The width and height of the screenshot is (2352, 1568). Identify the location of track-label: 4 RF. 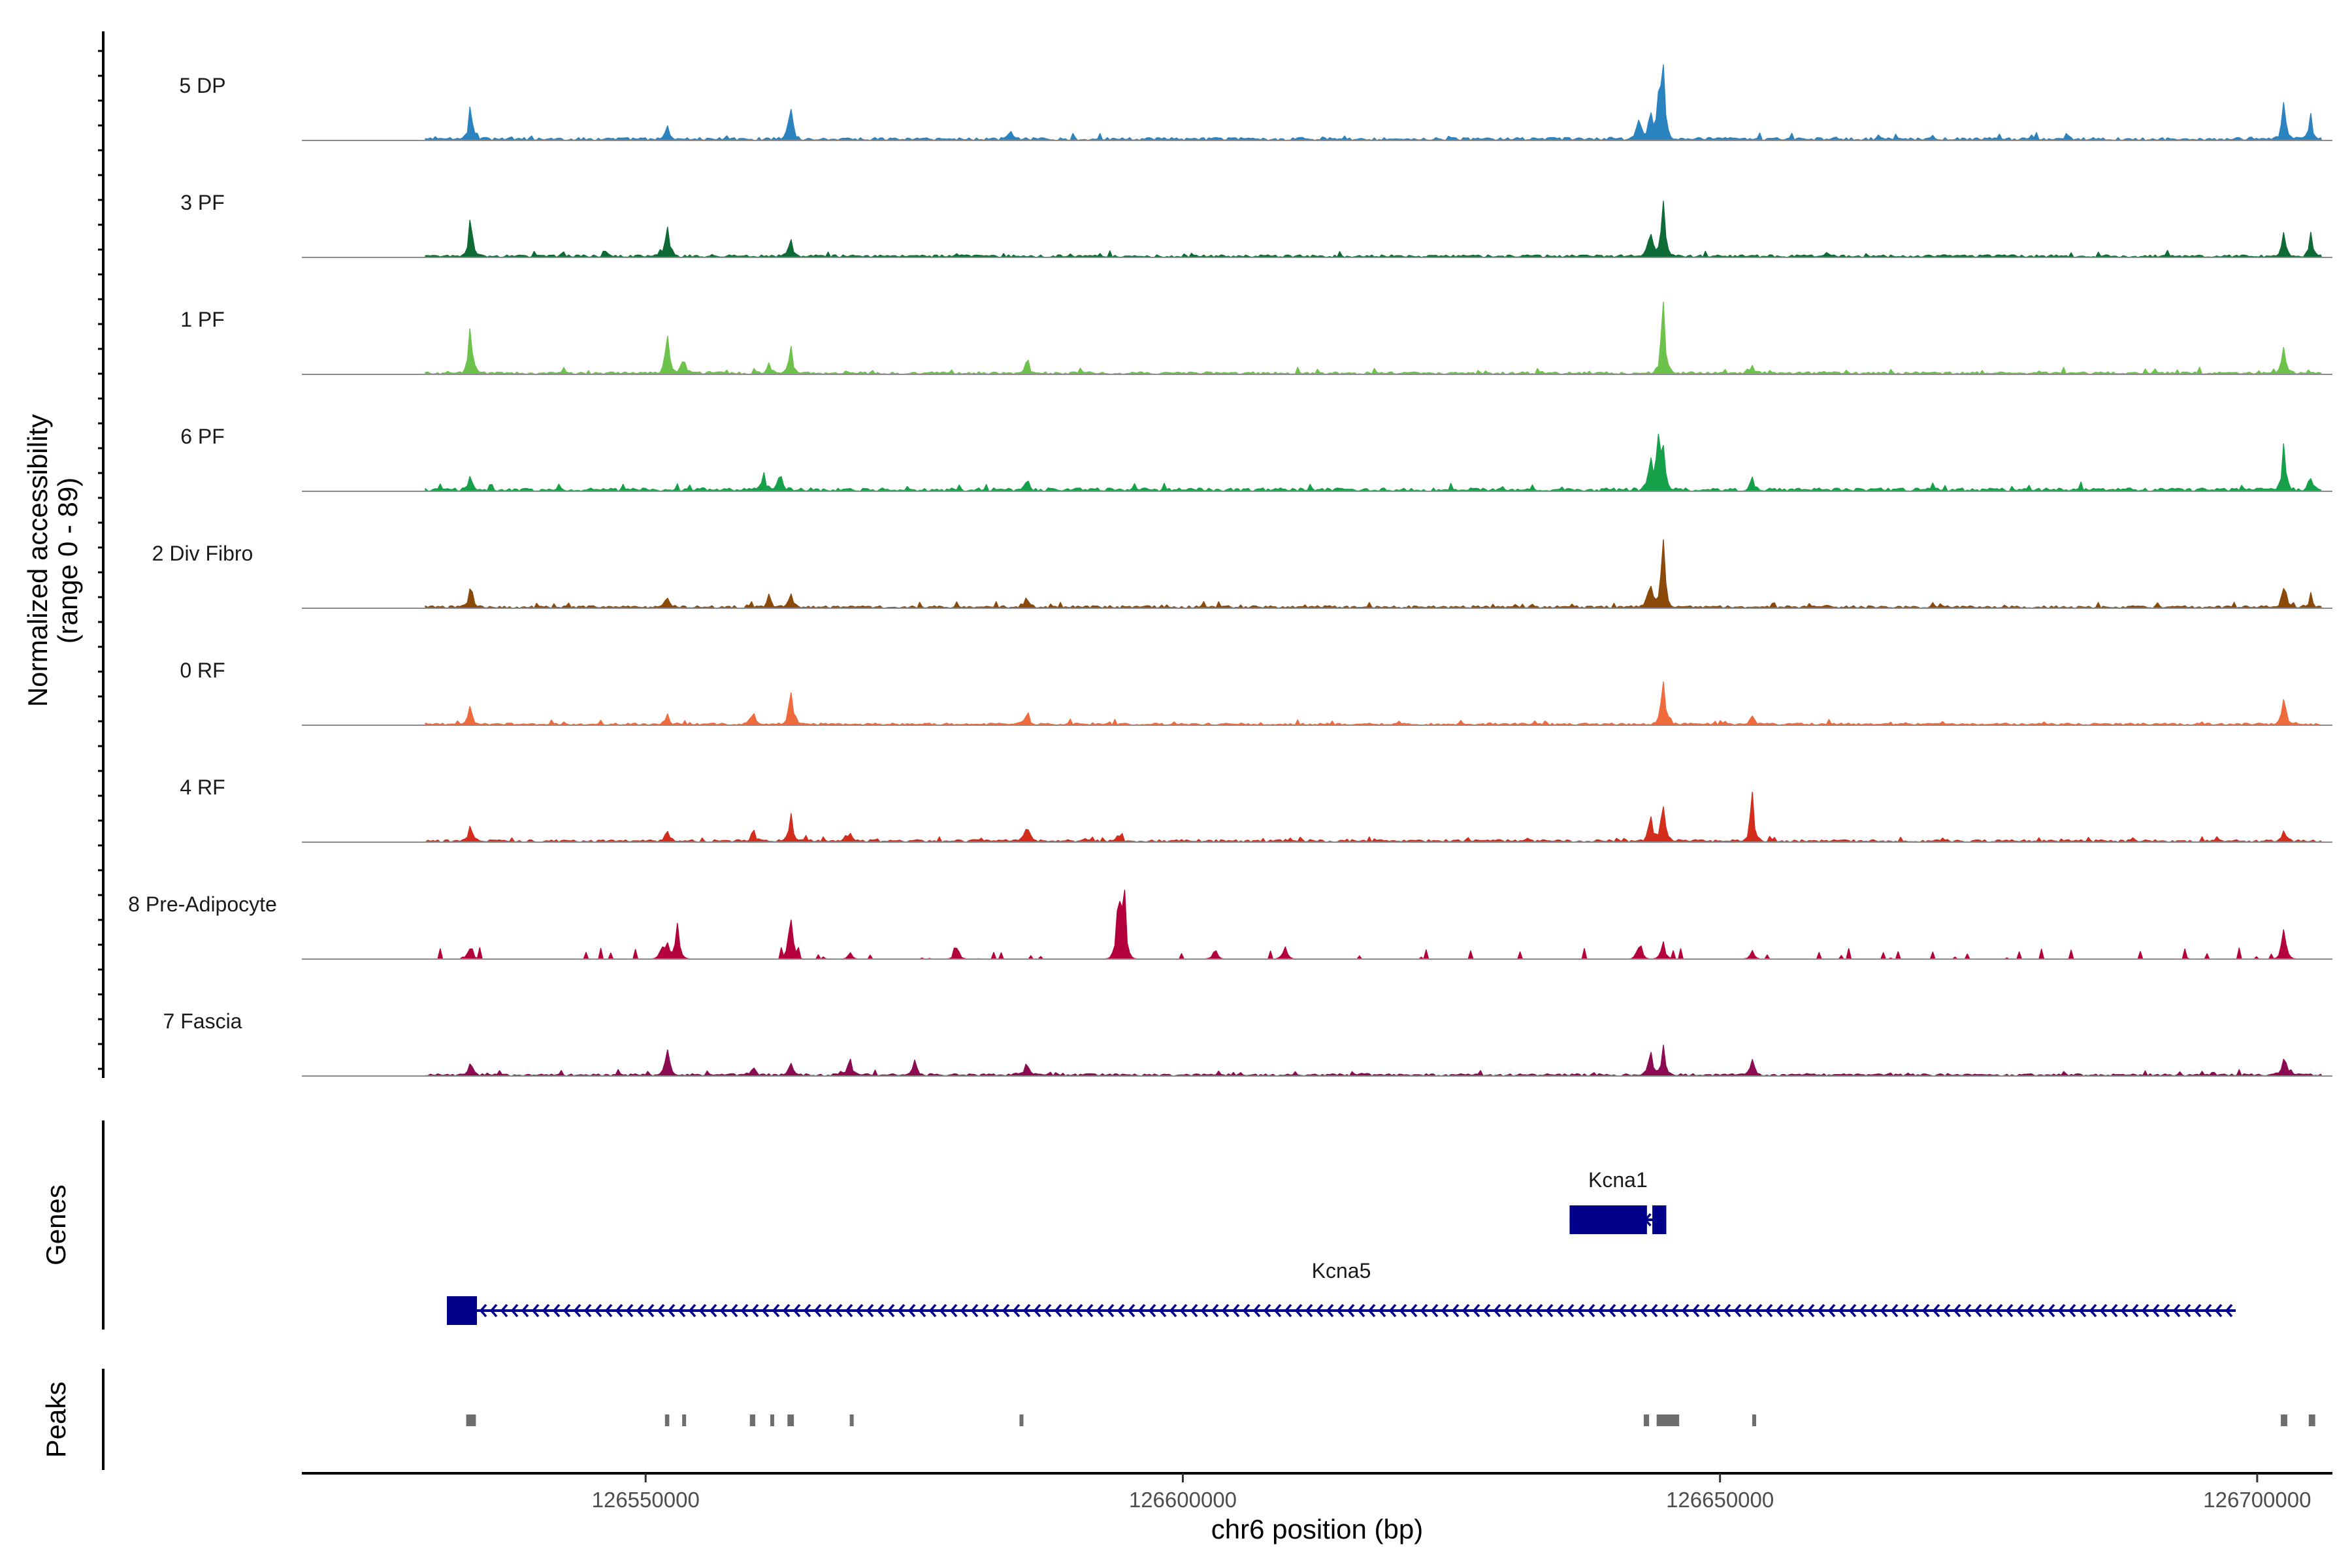
(202, 787).